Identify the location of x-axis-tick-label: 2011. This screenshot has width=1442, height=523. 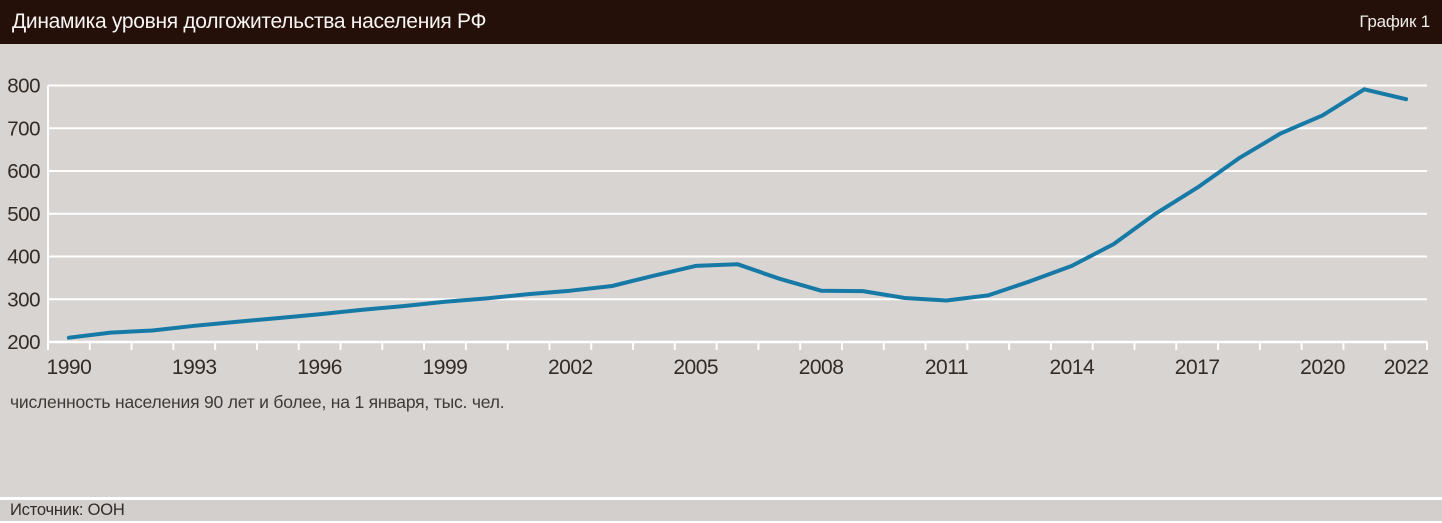
(946, 367).